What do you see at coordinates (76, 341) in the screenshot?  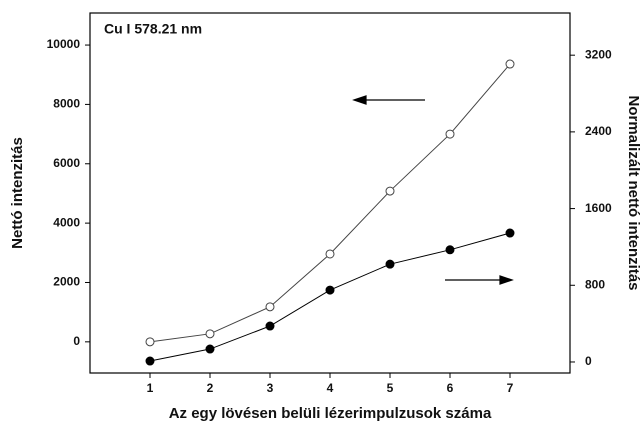 I see `y-tick-label: 0` at bounding box center [76, 341].